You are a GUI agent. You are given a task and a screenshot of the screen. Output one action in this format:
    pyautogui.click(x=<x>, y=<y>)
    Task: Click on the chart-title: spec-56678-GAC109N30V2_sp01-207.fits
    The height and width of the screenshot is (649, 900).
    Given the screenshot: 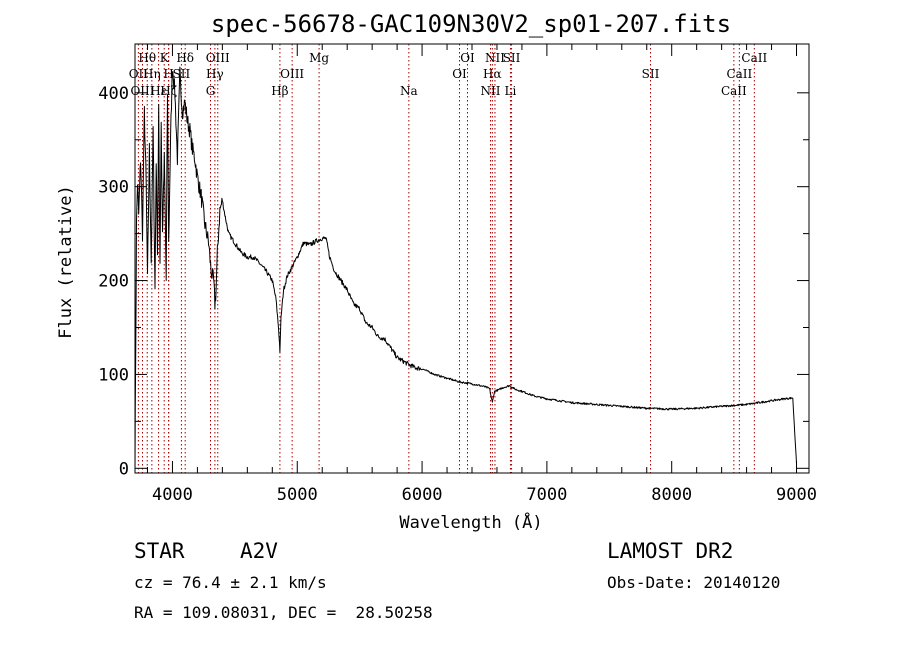 What is the action you would take?
    pyautogui.click(x=471, y=24)
    